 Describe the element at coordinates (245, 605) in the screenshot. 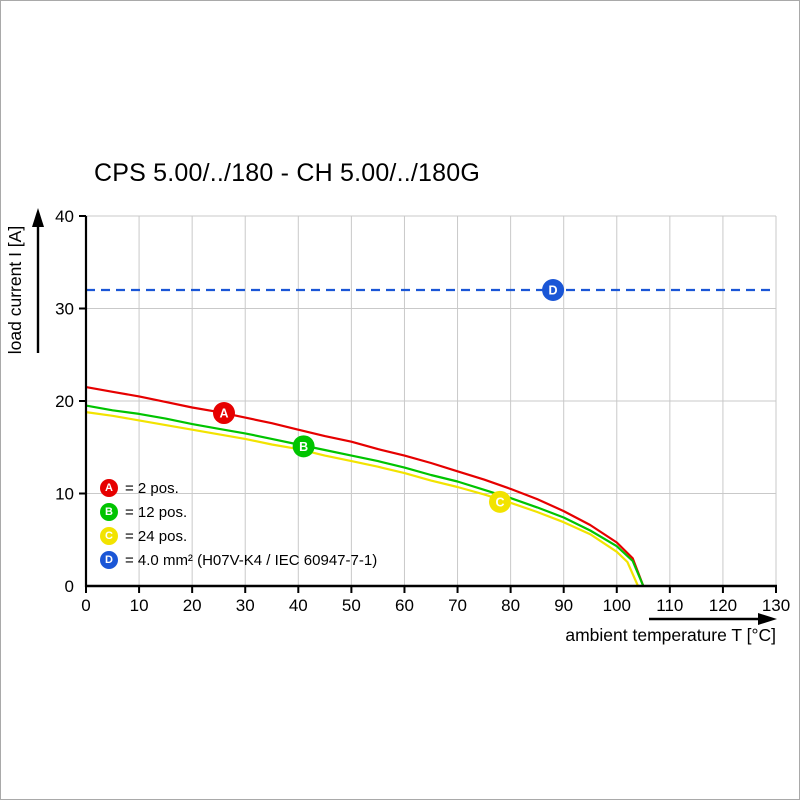

I see `x-tick-label: 30` at that location.